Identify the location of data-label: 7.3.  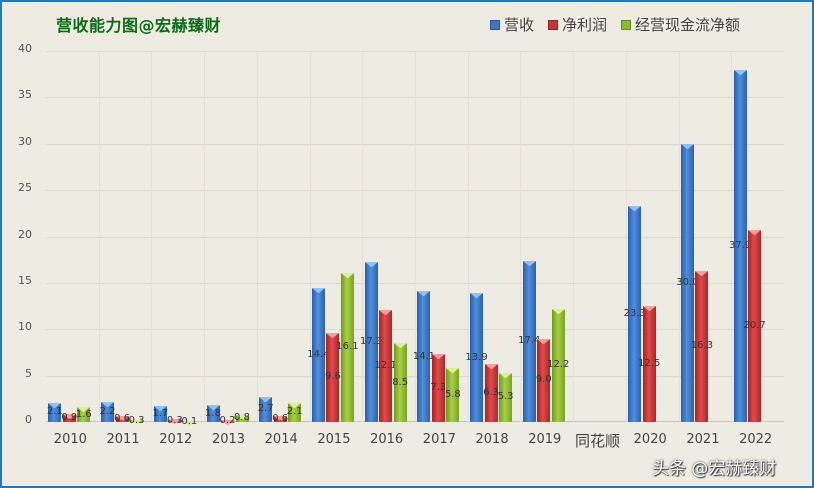
(438, 388).